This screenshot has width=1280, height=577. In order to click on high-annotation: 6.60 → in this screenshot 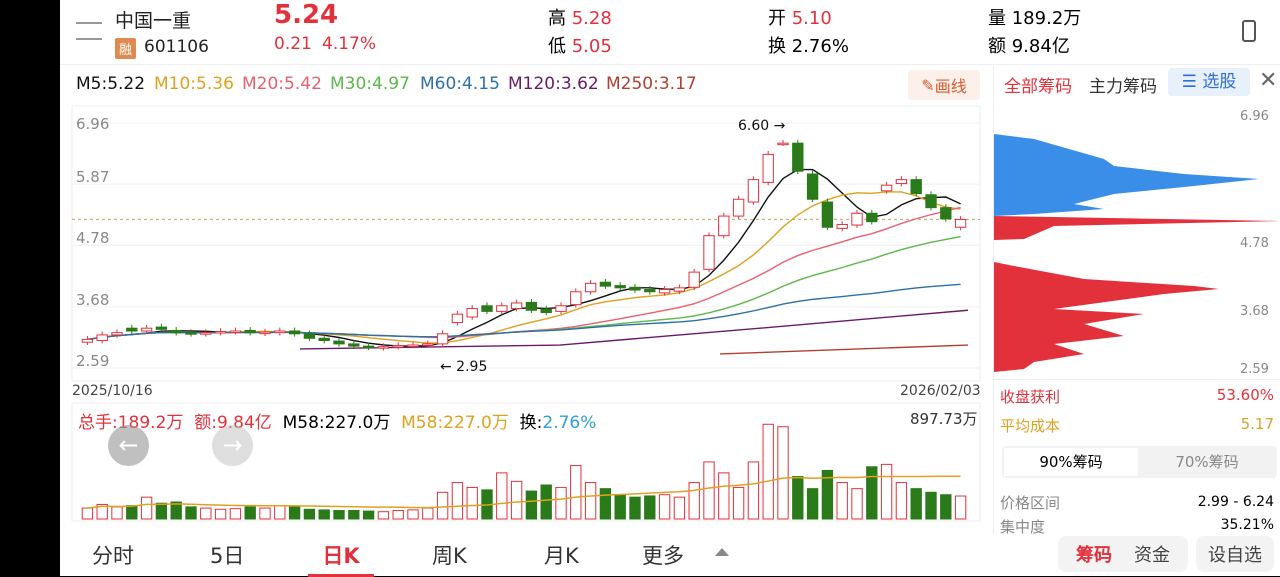, I will do `click(762, 126)`.